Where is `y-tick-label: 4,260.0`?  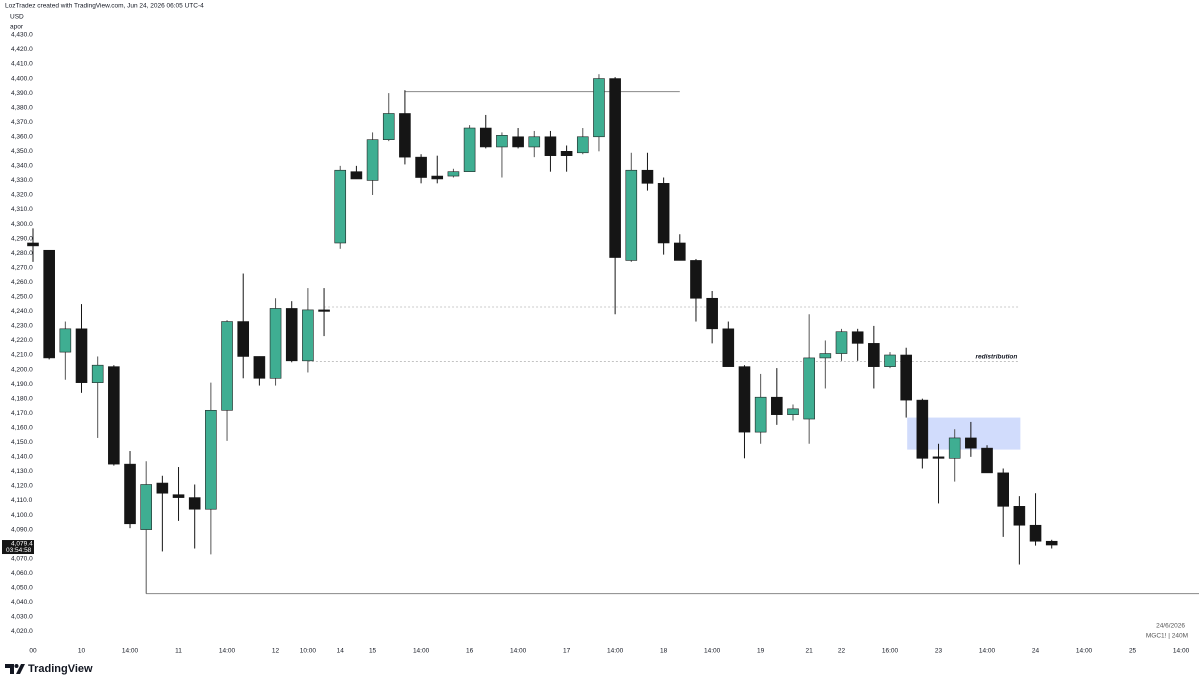
y-tick-label: 4,260.0 is located at coordinates (22, 282).